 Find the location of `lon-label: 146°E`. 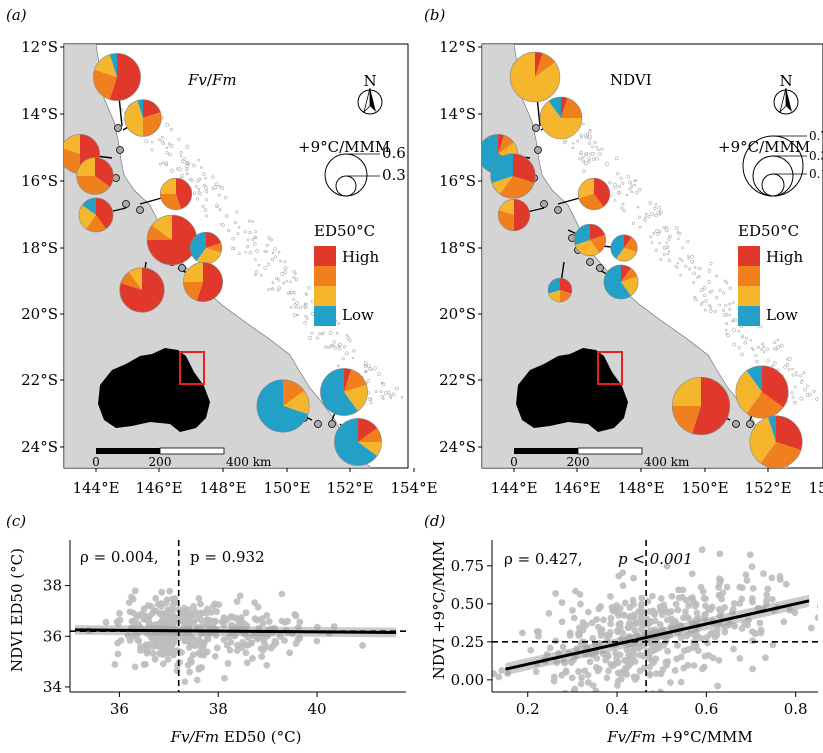

lon-label: 146°E is located at coordinates (576, 488).